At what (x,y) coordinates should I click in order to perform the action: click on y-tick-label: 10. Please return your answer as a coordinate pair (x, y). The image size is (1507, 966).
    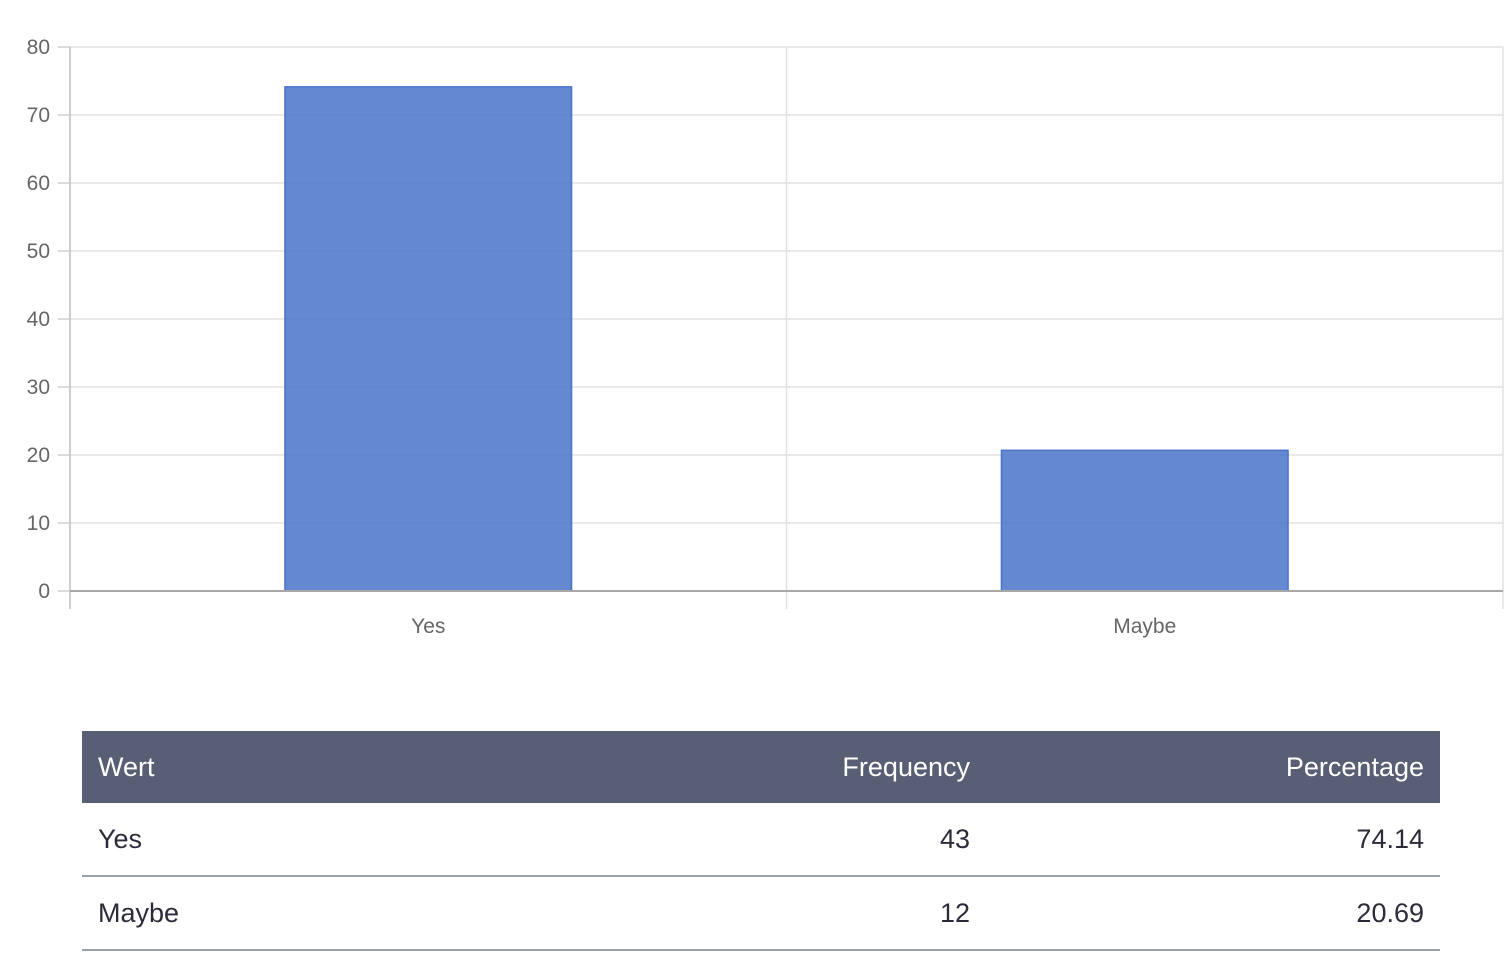
    Looking at the image, I should click on (38, 523).